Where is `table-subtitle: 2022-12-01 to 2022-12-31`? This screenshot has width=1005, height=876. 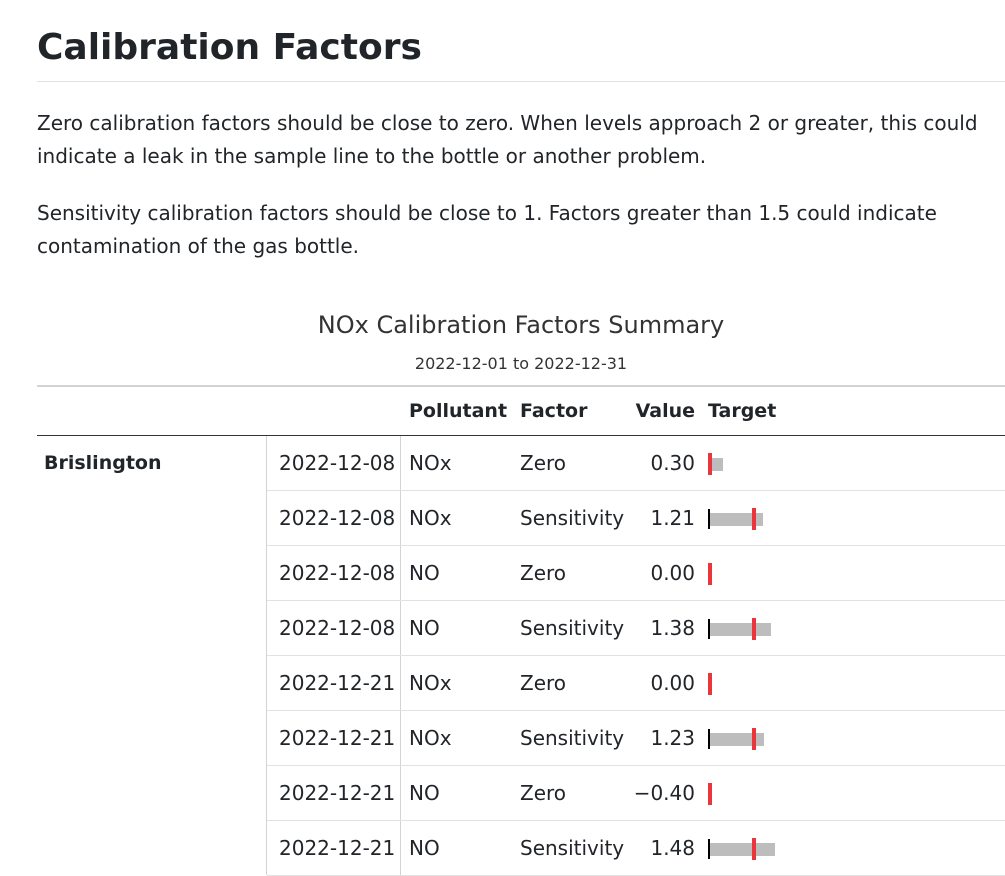
table-subtitle: 2022-12-01 to 2022-12-31 is located at coordinates (521, 363).